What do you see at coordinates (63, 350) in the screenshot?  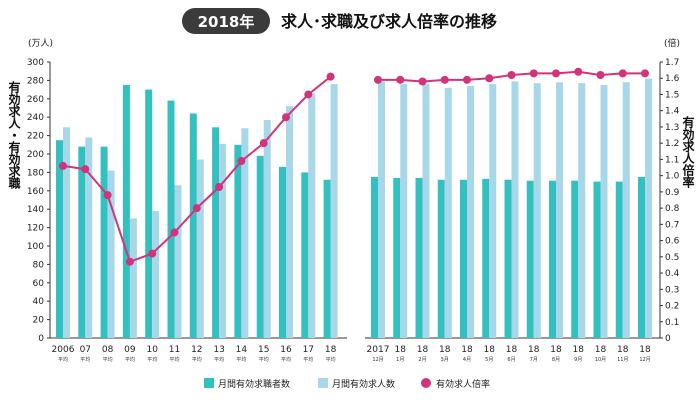 I see `x-tick-label: 2006` at bounding box center [63, 350].